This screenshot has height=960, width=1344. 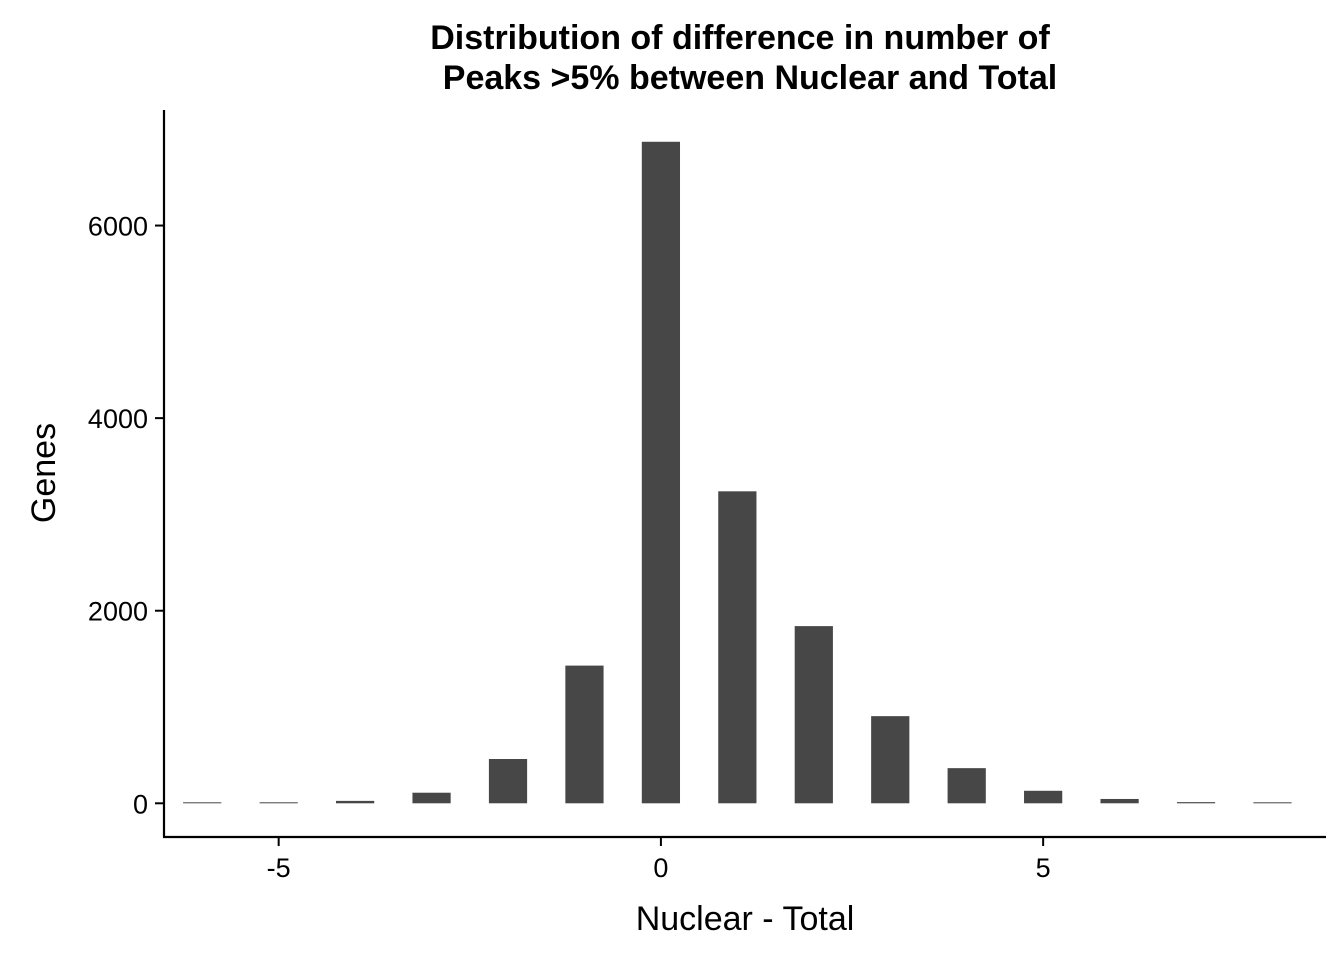 I want to click on y-tick-label: 0, so click(x=140, y=804).